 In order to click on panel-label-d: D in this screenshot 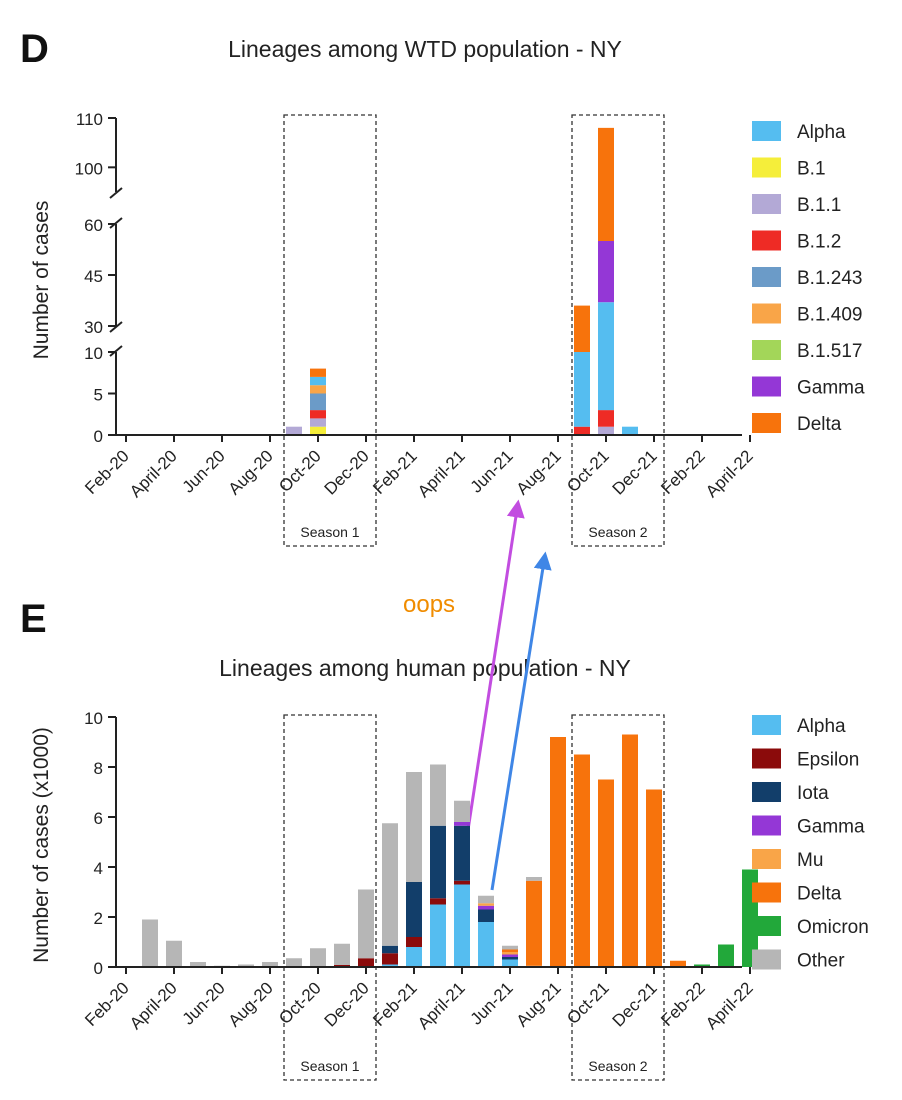, I will do `click(34, 49)`.